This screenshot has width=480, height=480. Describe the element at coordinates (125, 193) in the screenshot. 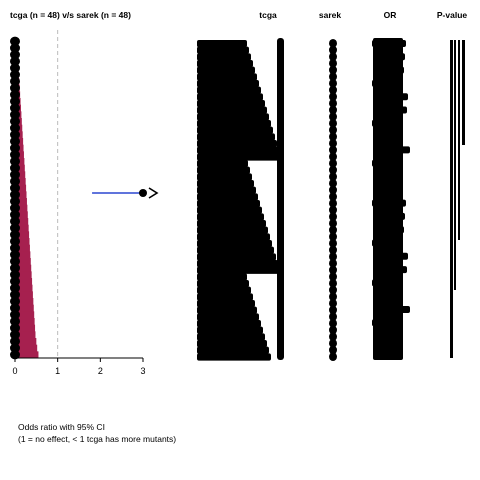

I see `highlight-ci` at that location.